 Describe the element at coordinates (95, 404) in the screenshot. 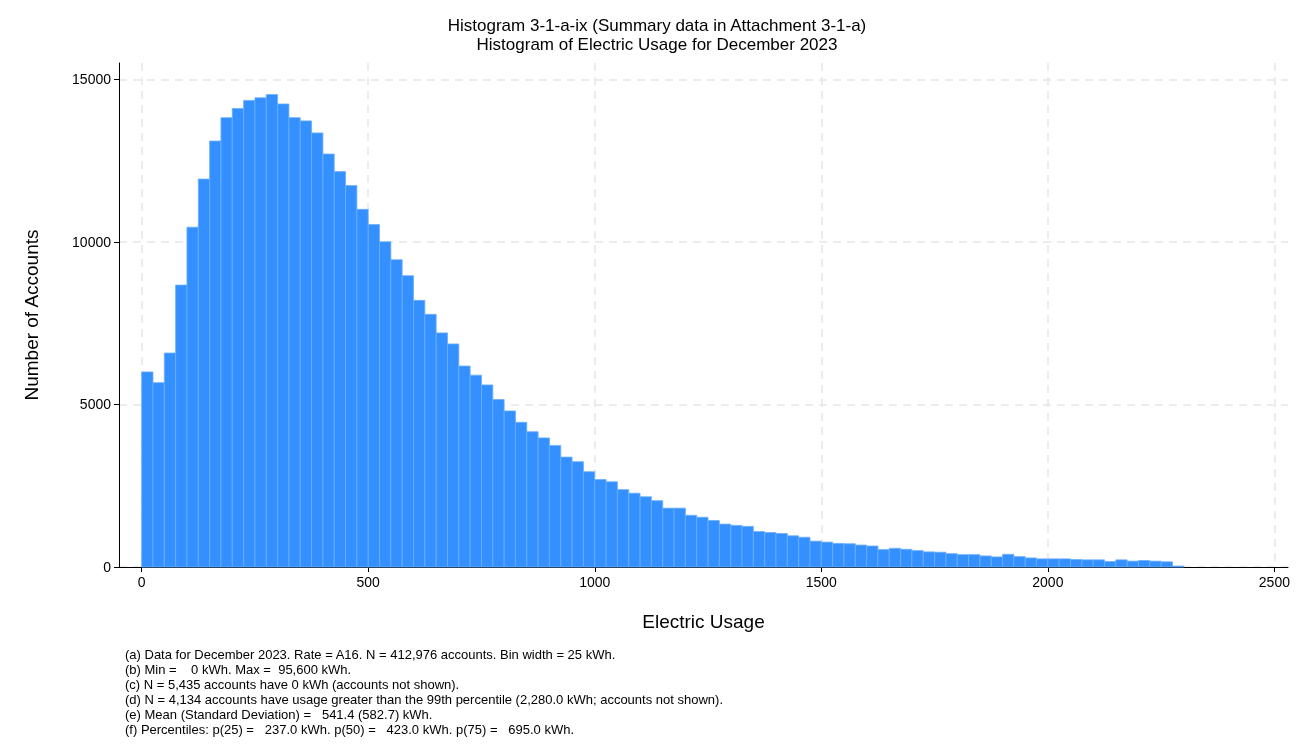

I see `y-tick-label: 5000` at that location.